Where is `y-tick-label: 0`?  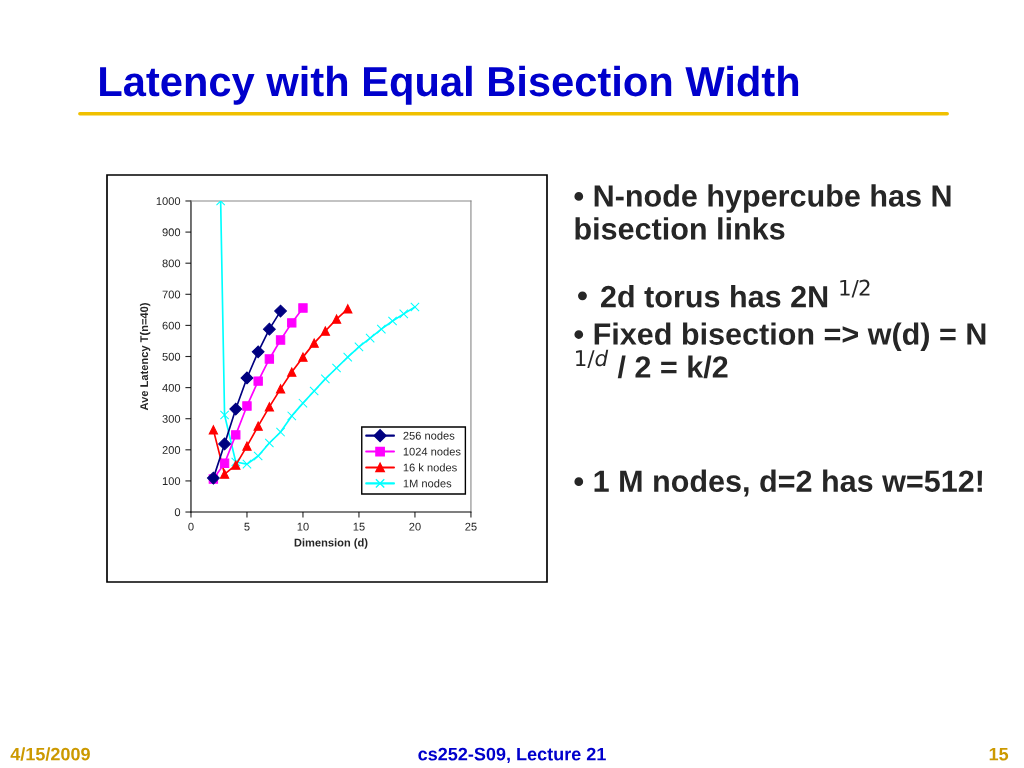
y-tick-label: 0 is located at coordinates (177, 512).